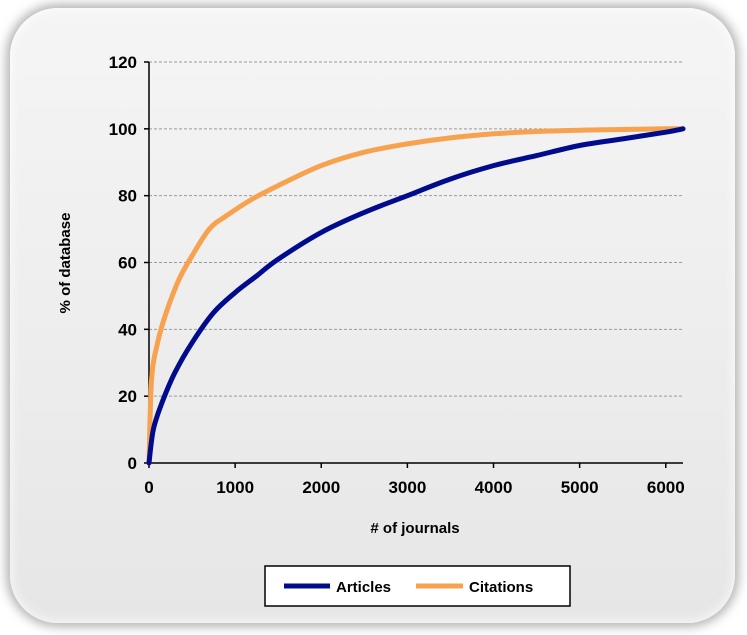  Describe the element at coordinates (127, 396) in the screenshot. I see `y-tick-label: 20` at that location.